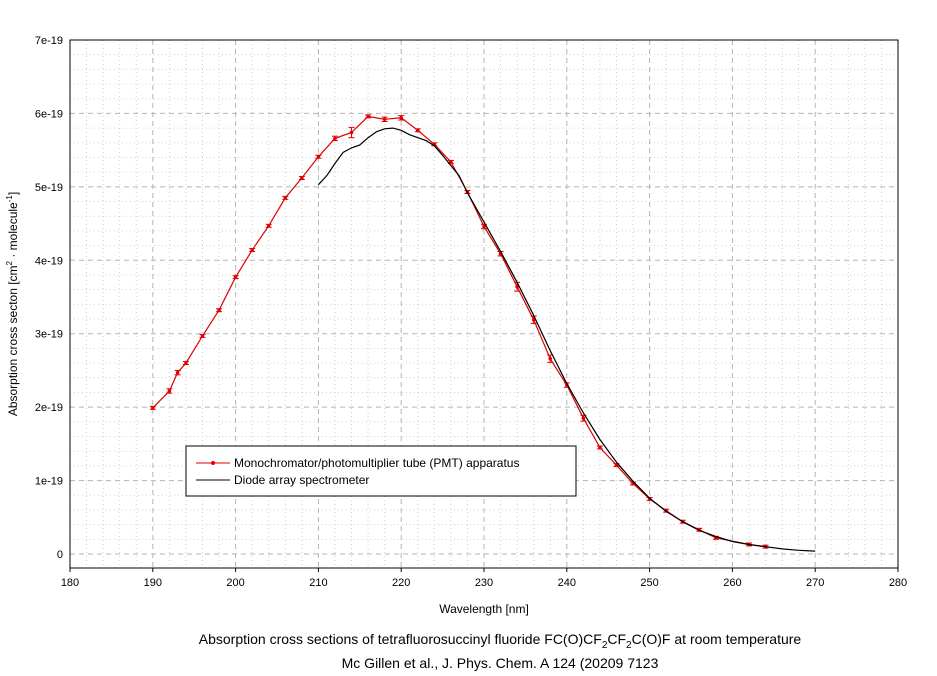  What do you see at coordinates (49, 482) in the screenshot?
I see `y-tick-label: 1e-19` at bounding box center [49, 482].